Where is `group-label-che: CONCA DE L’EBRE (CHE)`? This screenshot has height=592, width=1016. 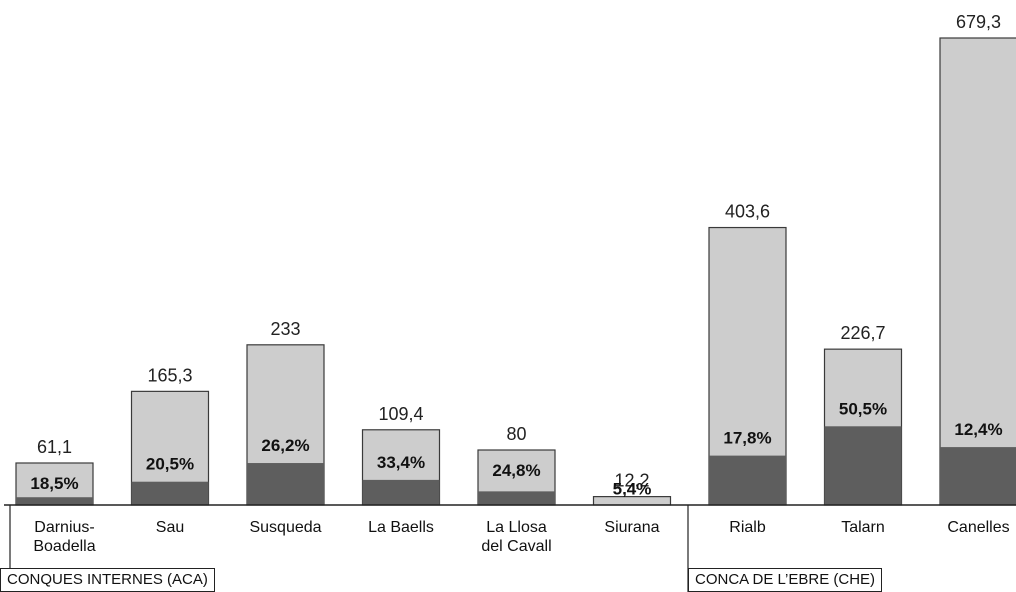
group-label-che: CONCA DE L’EBRE (CHE) is located at coordinates (785, 580).